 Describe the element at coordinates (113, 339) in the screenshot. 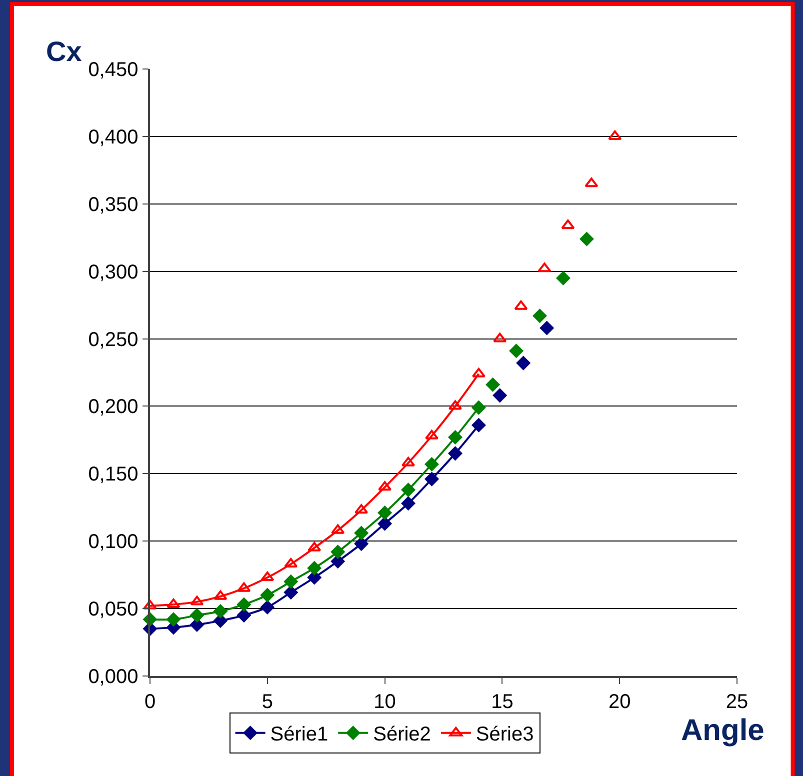

I see `y-tick-label: 0,250` at that location.